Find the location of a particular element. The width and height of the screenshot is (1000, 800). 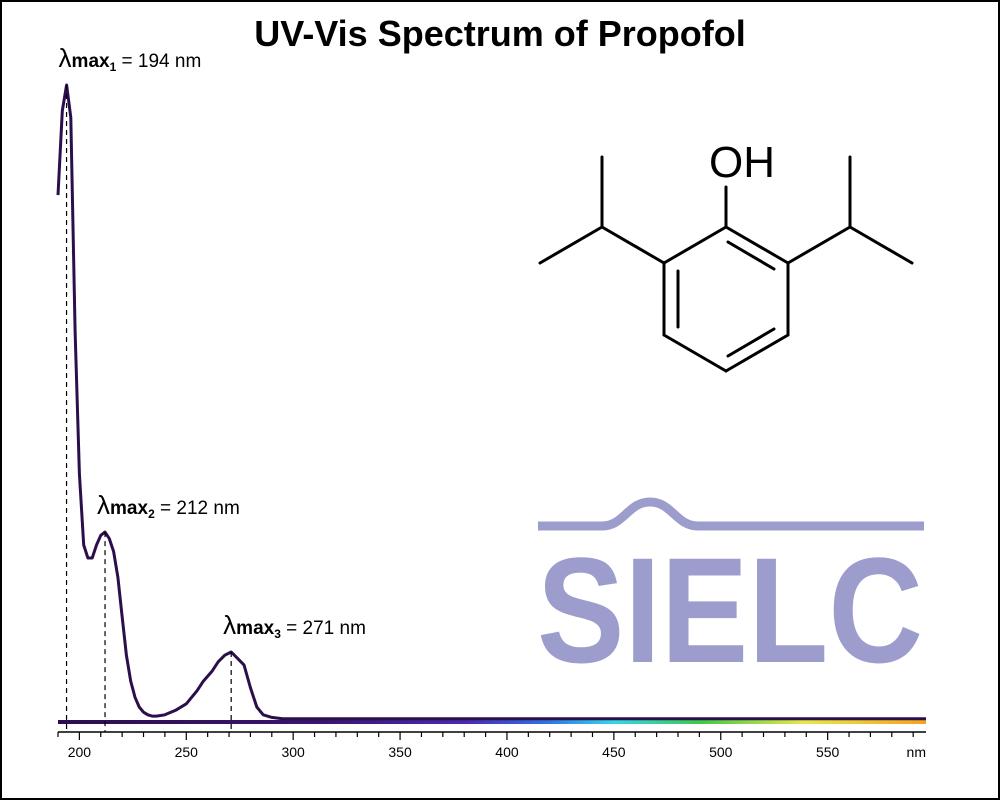

x-axis: 200 250 300 350 400 450 500 550 is located at coordinates (491, 745).